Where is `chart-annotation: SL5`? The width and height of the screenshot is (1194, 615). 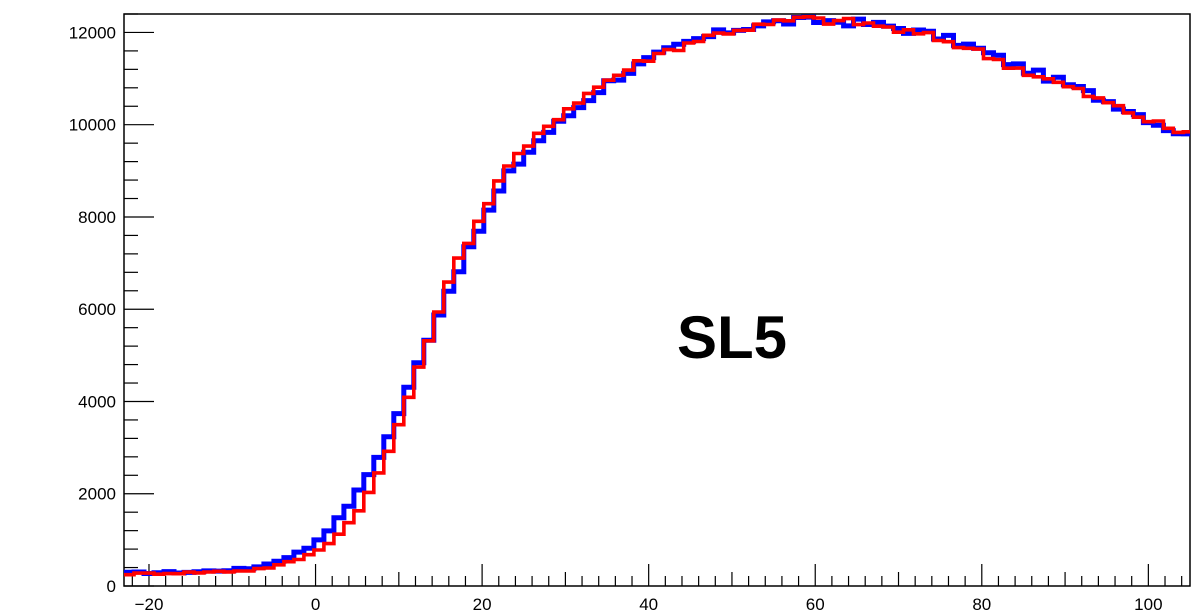
chart-annotation: SL5 is located at coordinates (732, 337).